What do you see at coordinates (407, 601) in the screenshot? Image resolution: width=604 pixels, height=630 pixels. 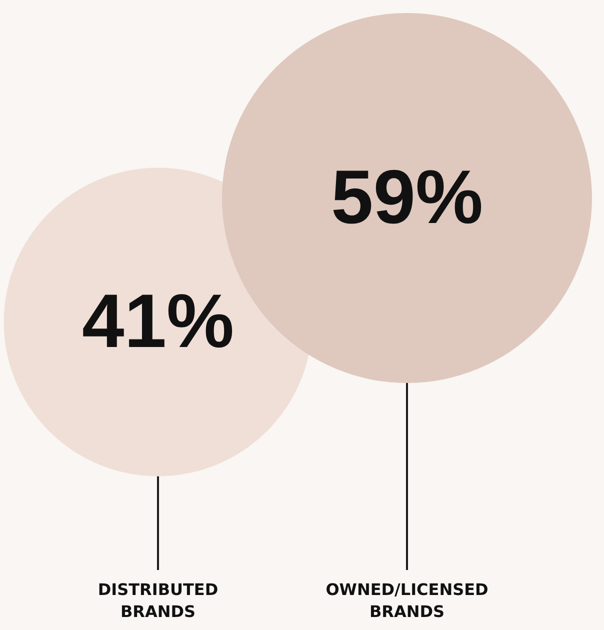 I see `category-label: OWNED/LICENSED BRANDS` at bounding box center [407, 601].